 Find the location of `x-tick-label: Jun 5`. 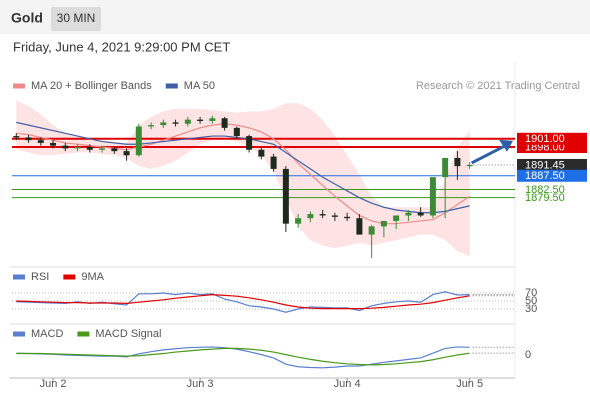

x-tick-label: Jun 5 is located at coordinates (469, 384).